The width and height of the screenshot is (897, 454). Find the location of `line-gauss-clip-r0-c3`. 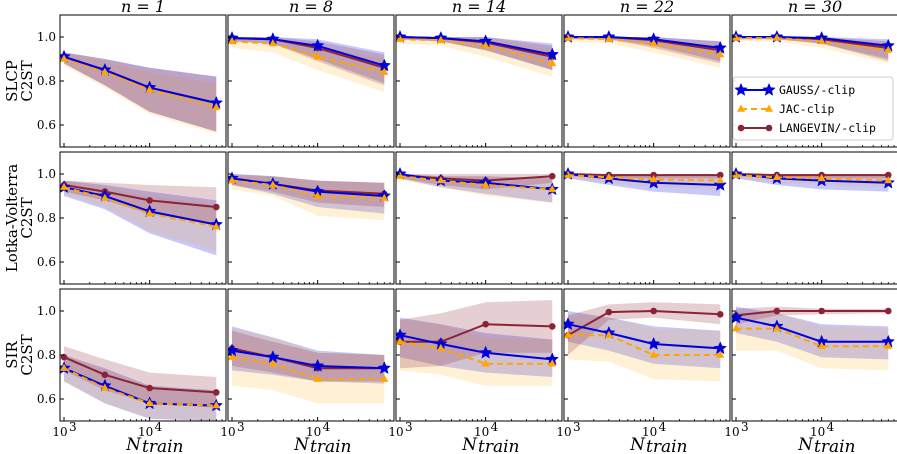

line-gauss-clip-r0-c3 is located at coordinates (644, 42).